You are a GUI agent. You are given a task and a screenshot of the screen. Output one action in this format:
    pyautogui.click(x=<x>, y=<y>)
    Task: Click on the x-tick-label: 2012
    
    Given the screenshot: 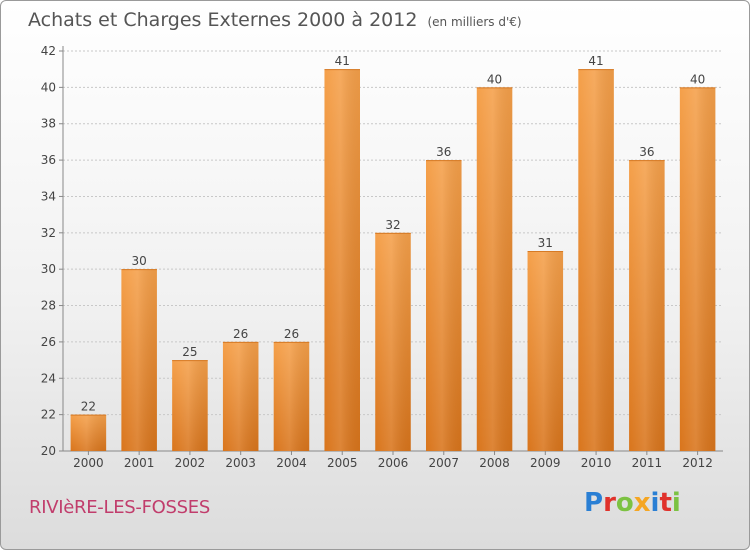 What is the action you would take?
    pyautogui.click(x=697, y=463)
    